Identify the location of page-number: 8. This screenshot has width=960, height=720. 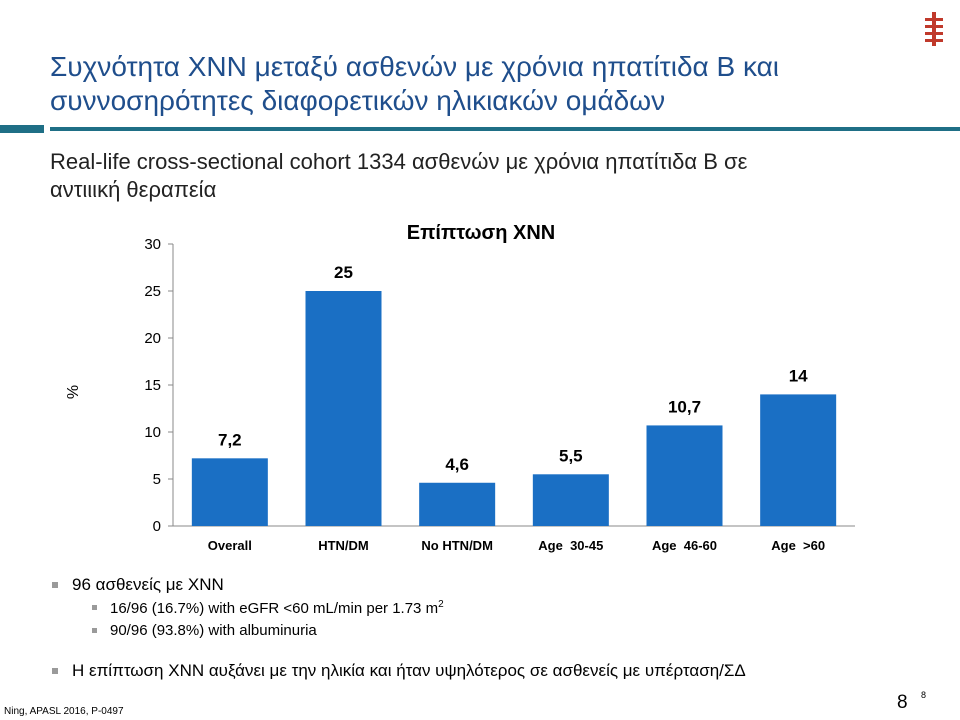
(902, 702).